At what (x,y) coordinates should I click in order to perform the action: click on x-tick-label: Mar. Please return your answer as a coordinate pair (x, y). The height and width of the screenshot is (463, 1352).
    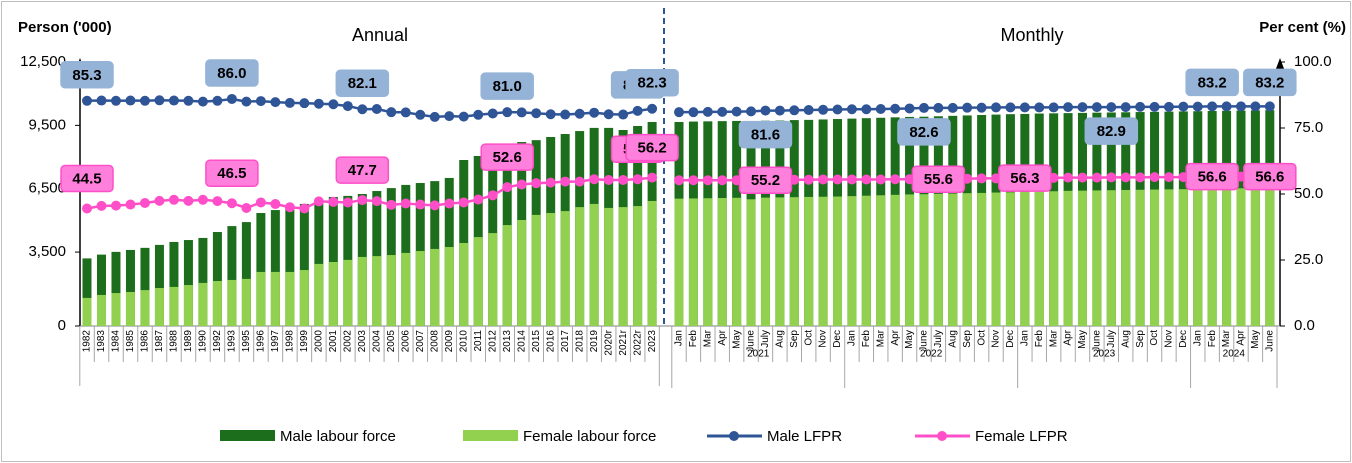
    Looking at the image, I should click on (1053, 338).